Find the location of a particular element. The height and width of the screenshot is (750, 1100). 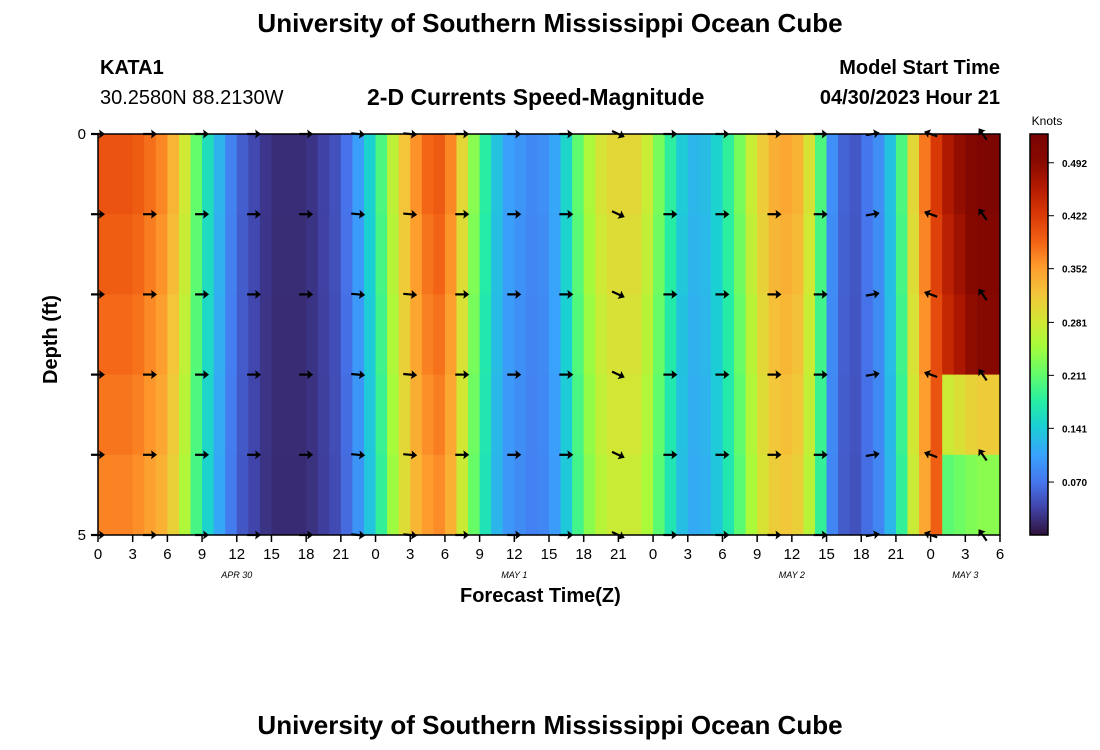

y-tick-label: 0 is located at coordinates (82, 134).